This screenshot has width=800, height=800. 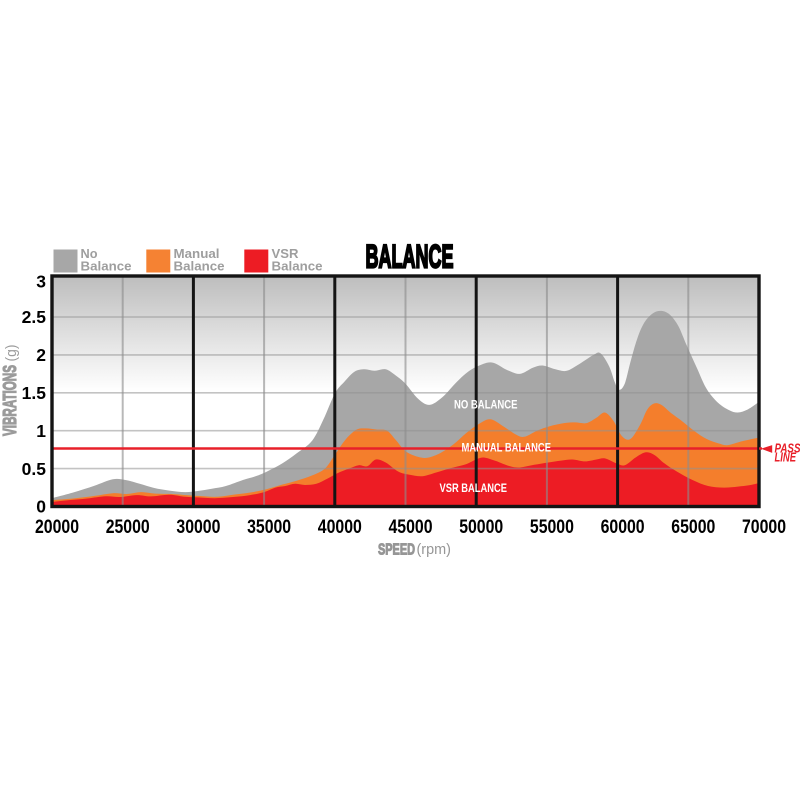 I want to click on svg-text: Manual, so click(x=197, y=254).